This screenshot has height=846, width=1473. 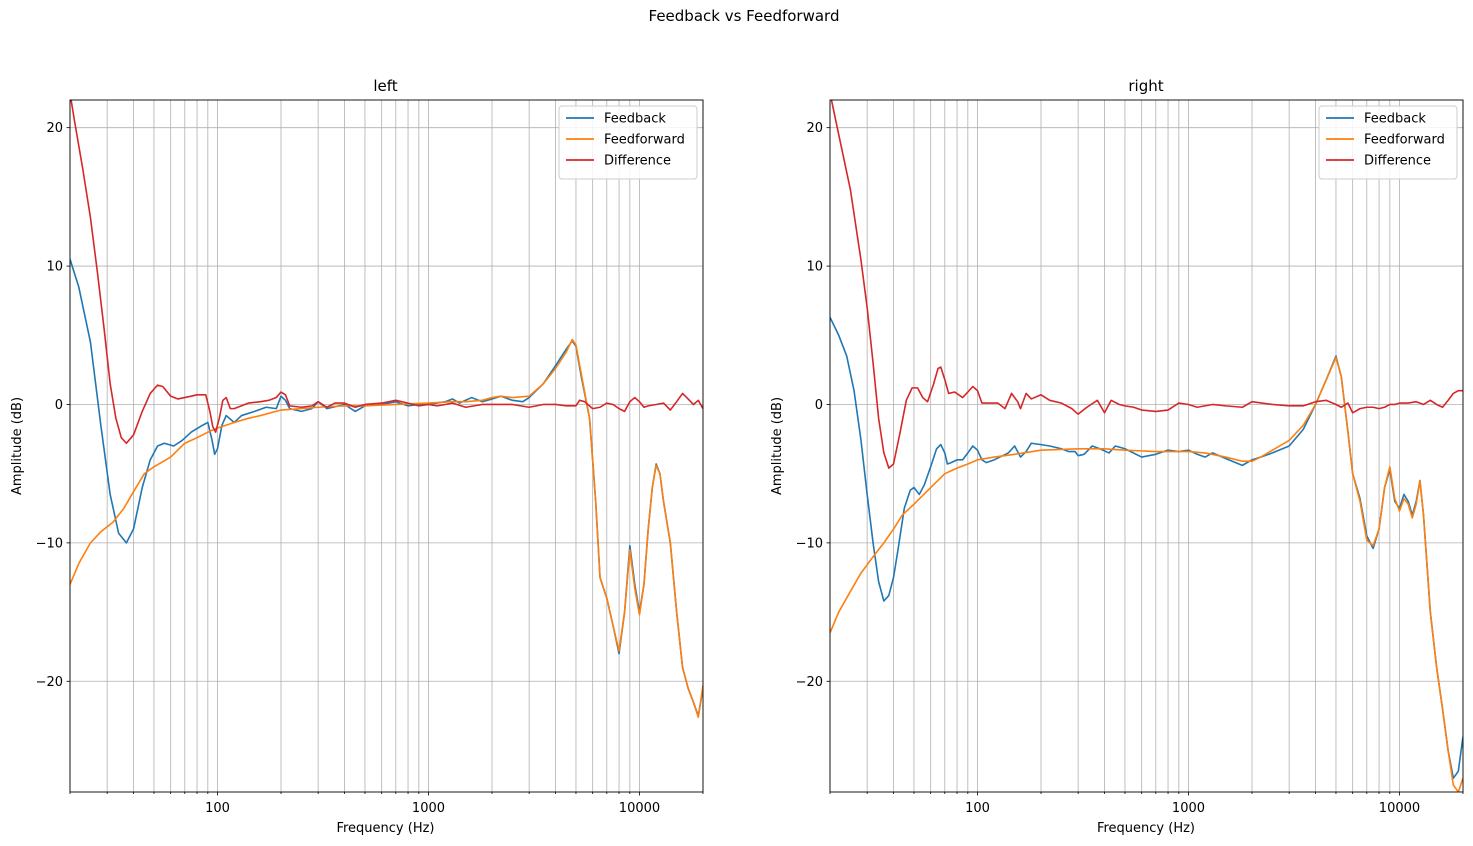 What do you see at coordinates (744, 16) in the screenshot?
I see `figure-title: Feedback vs Feedforward` at bounding box center [744, 16].